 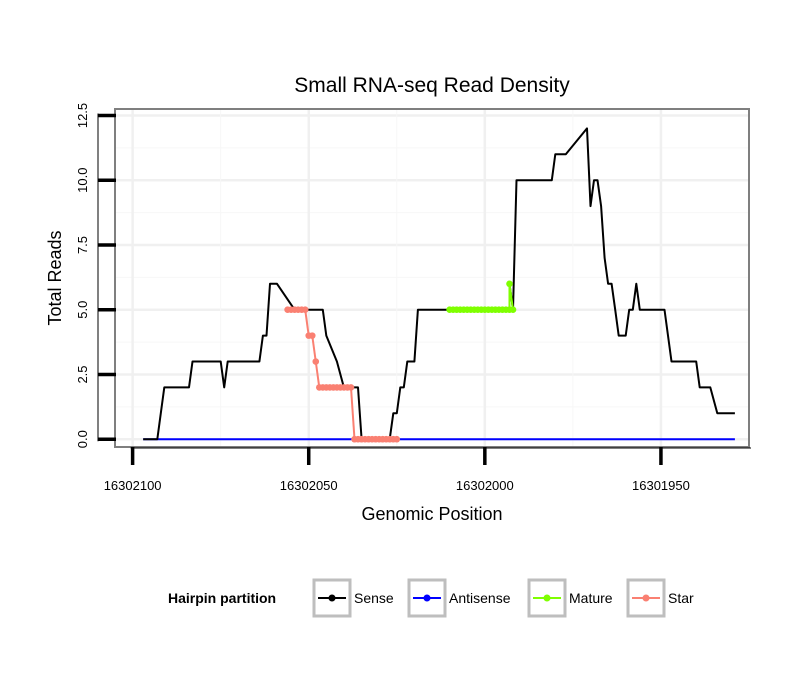 I want to click on legend-label-mature: Mature, so click(x=591, y=598).